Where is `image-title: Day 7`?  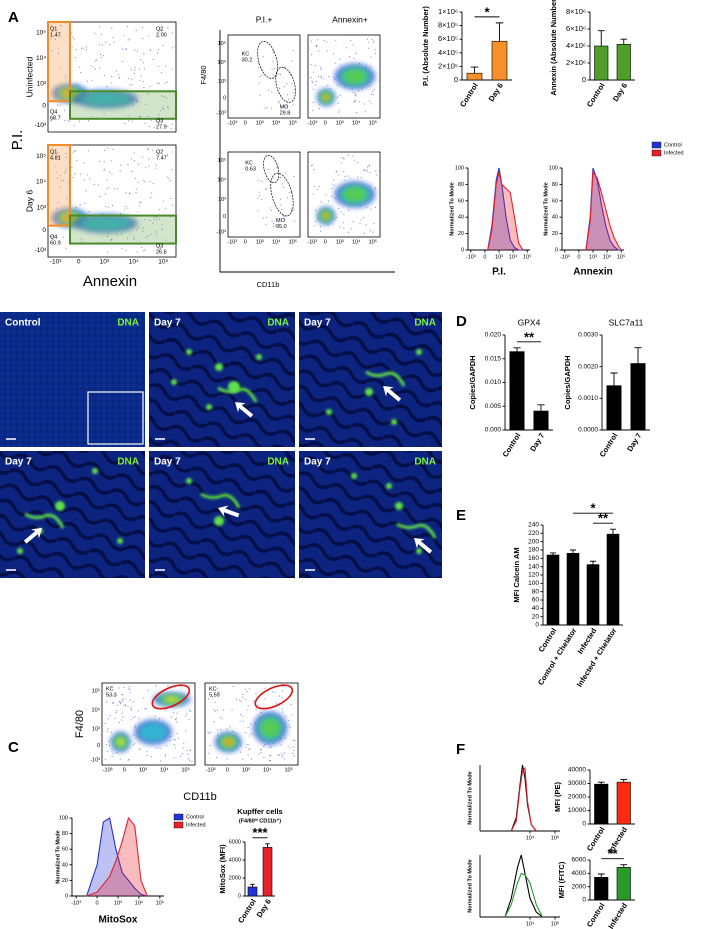
image-title: Day 7 is located at coordinates (167, 462).